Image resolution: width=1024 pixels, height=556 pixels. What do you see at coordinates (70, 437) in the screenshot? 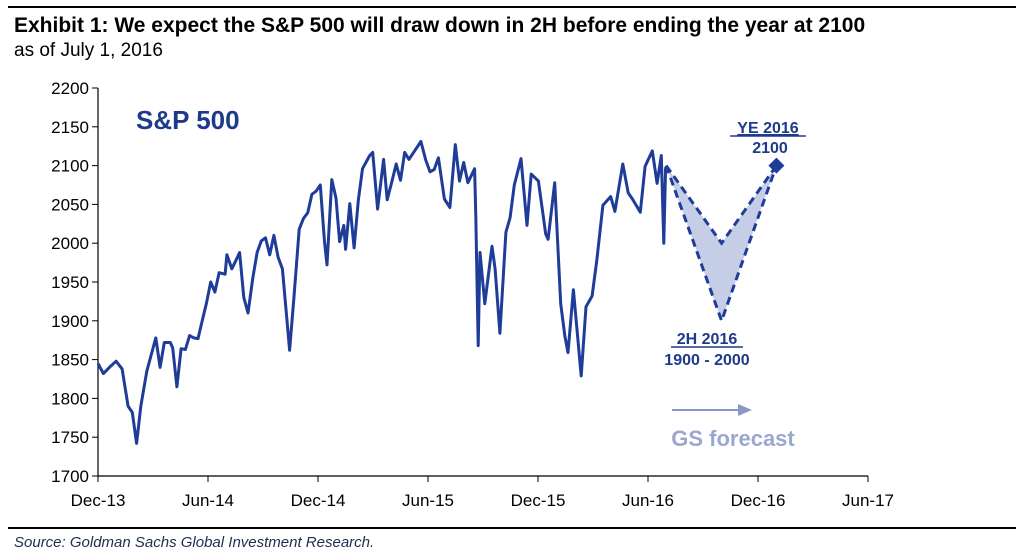
I see `y-tick-label: 1750` at bounding box center [70, 437].